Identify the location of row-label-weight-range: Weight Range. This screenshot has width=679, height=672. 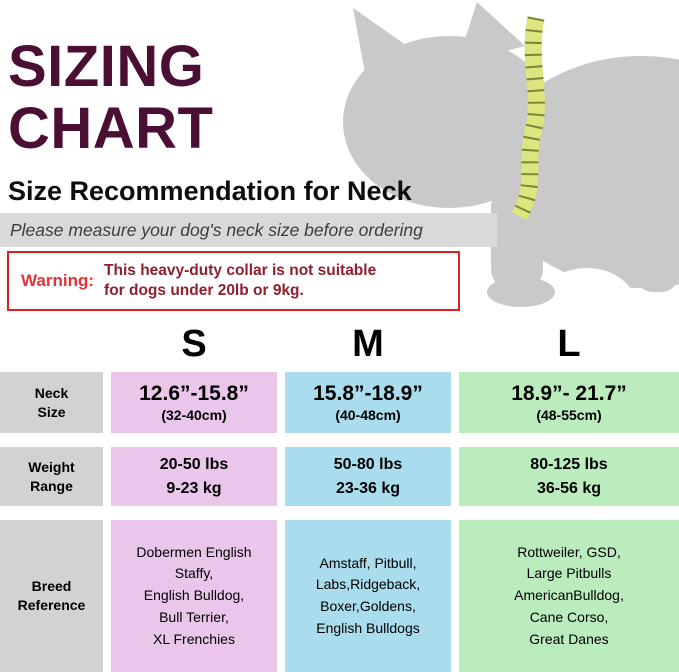
(51, 476).